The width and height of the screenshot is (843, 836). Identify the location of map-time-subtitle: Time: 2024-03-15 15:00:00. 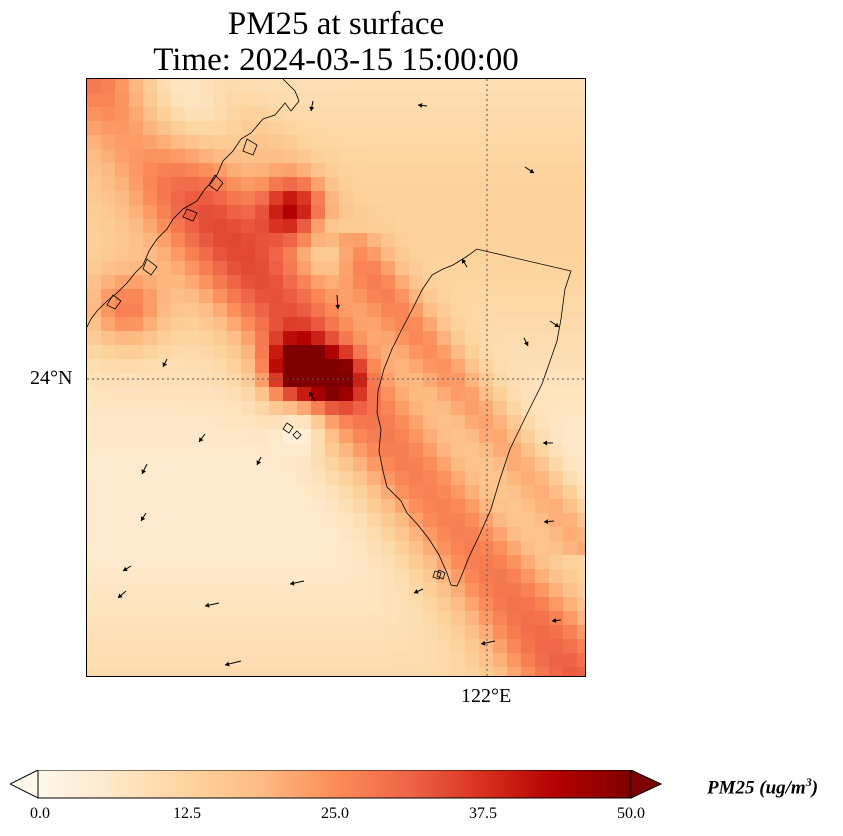
(336, 60).